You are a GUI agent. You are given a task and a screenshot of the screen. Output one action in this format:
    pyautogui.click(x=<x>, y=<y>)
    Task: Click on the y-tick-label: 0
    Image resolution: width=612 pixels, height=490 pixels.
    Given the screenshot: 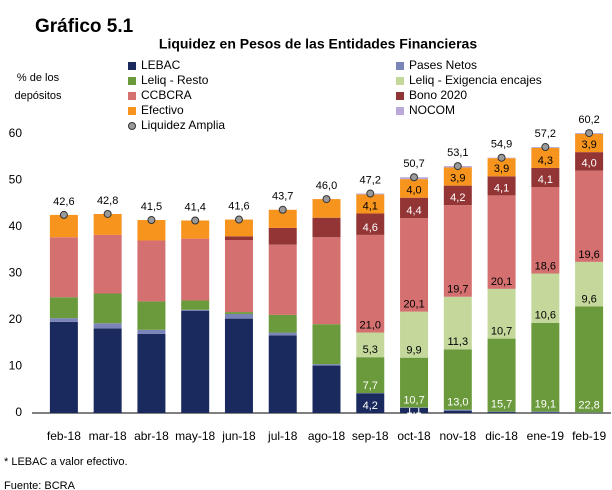 What is the action you would take?
    pyautogui.click(x=18, y=412)
    